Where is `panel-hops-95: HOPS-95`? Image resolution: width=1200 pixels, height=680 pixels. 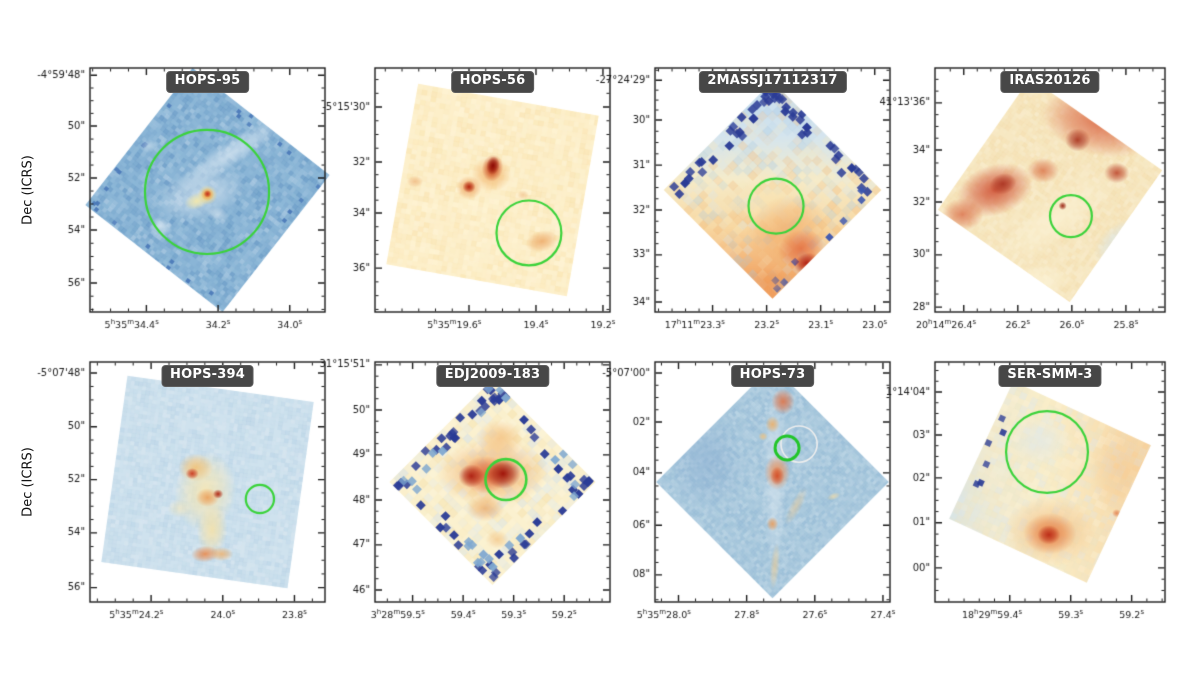 panel-hops-95: HOPS-95 is located at coordinates (182, 201).